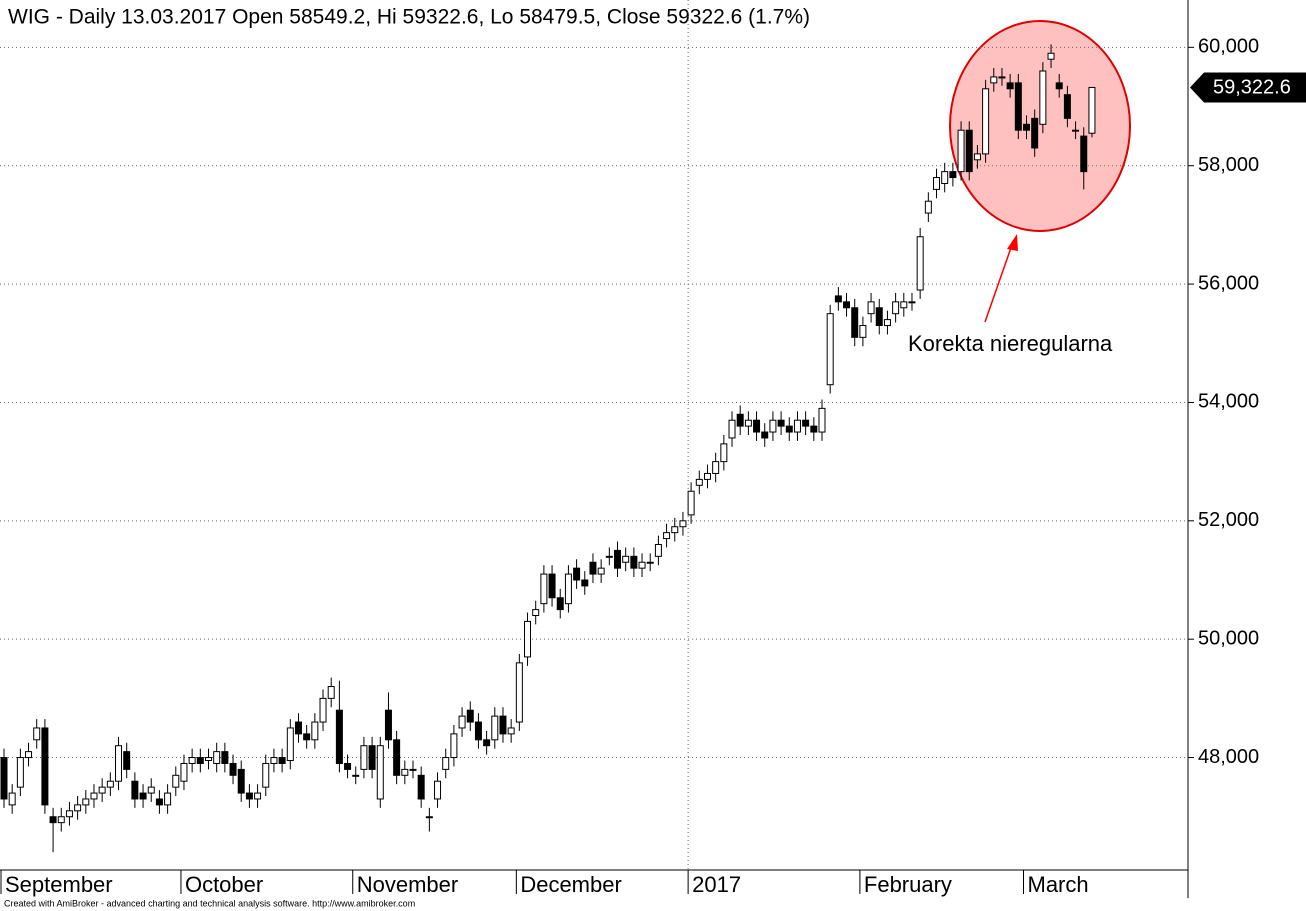 This screenshot has width=1306, height=911. I want to click on y-tick-label: 50,000, so click(1228, 638).